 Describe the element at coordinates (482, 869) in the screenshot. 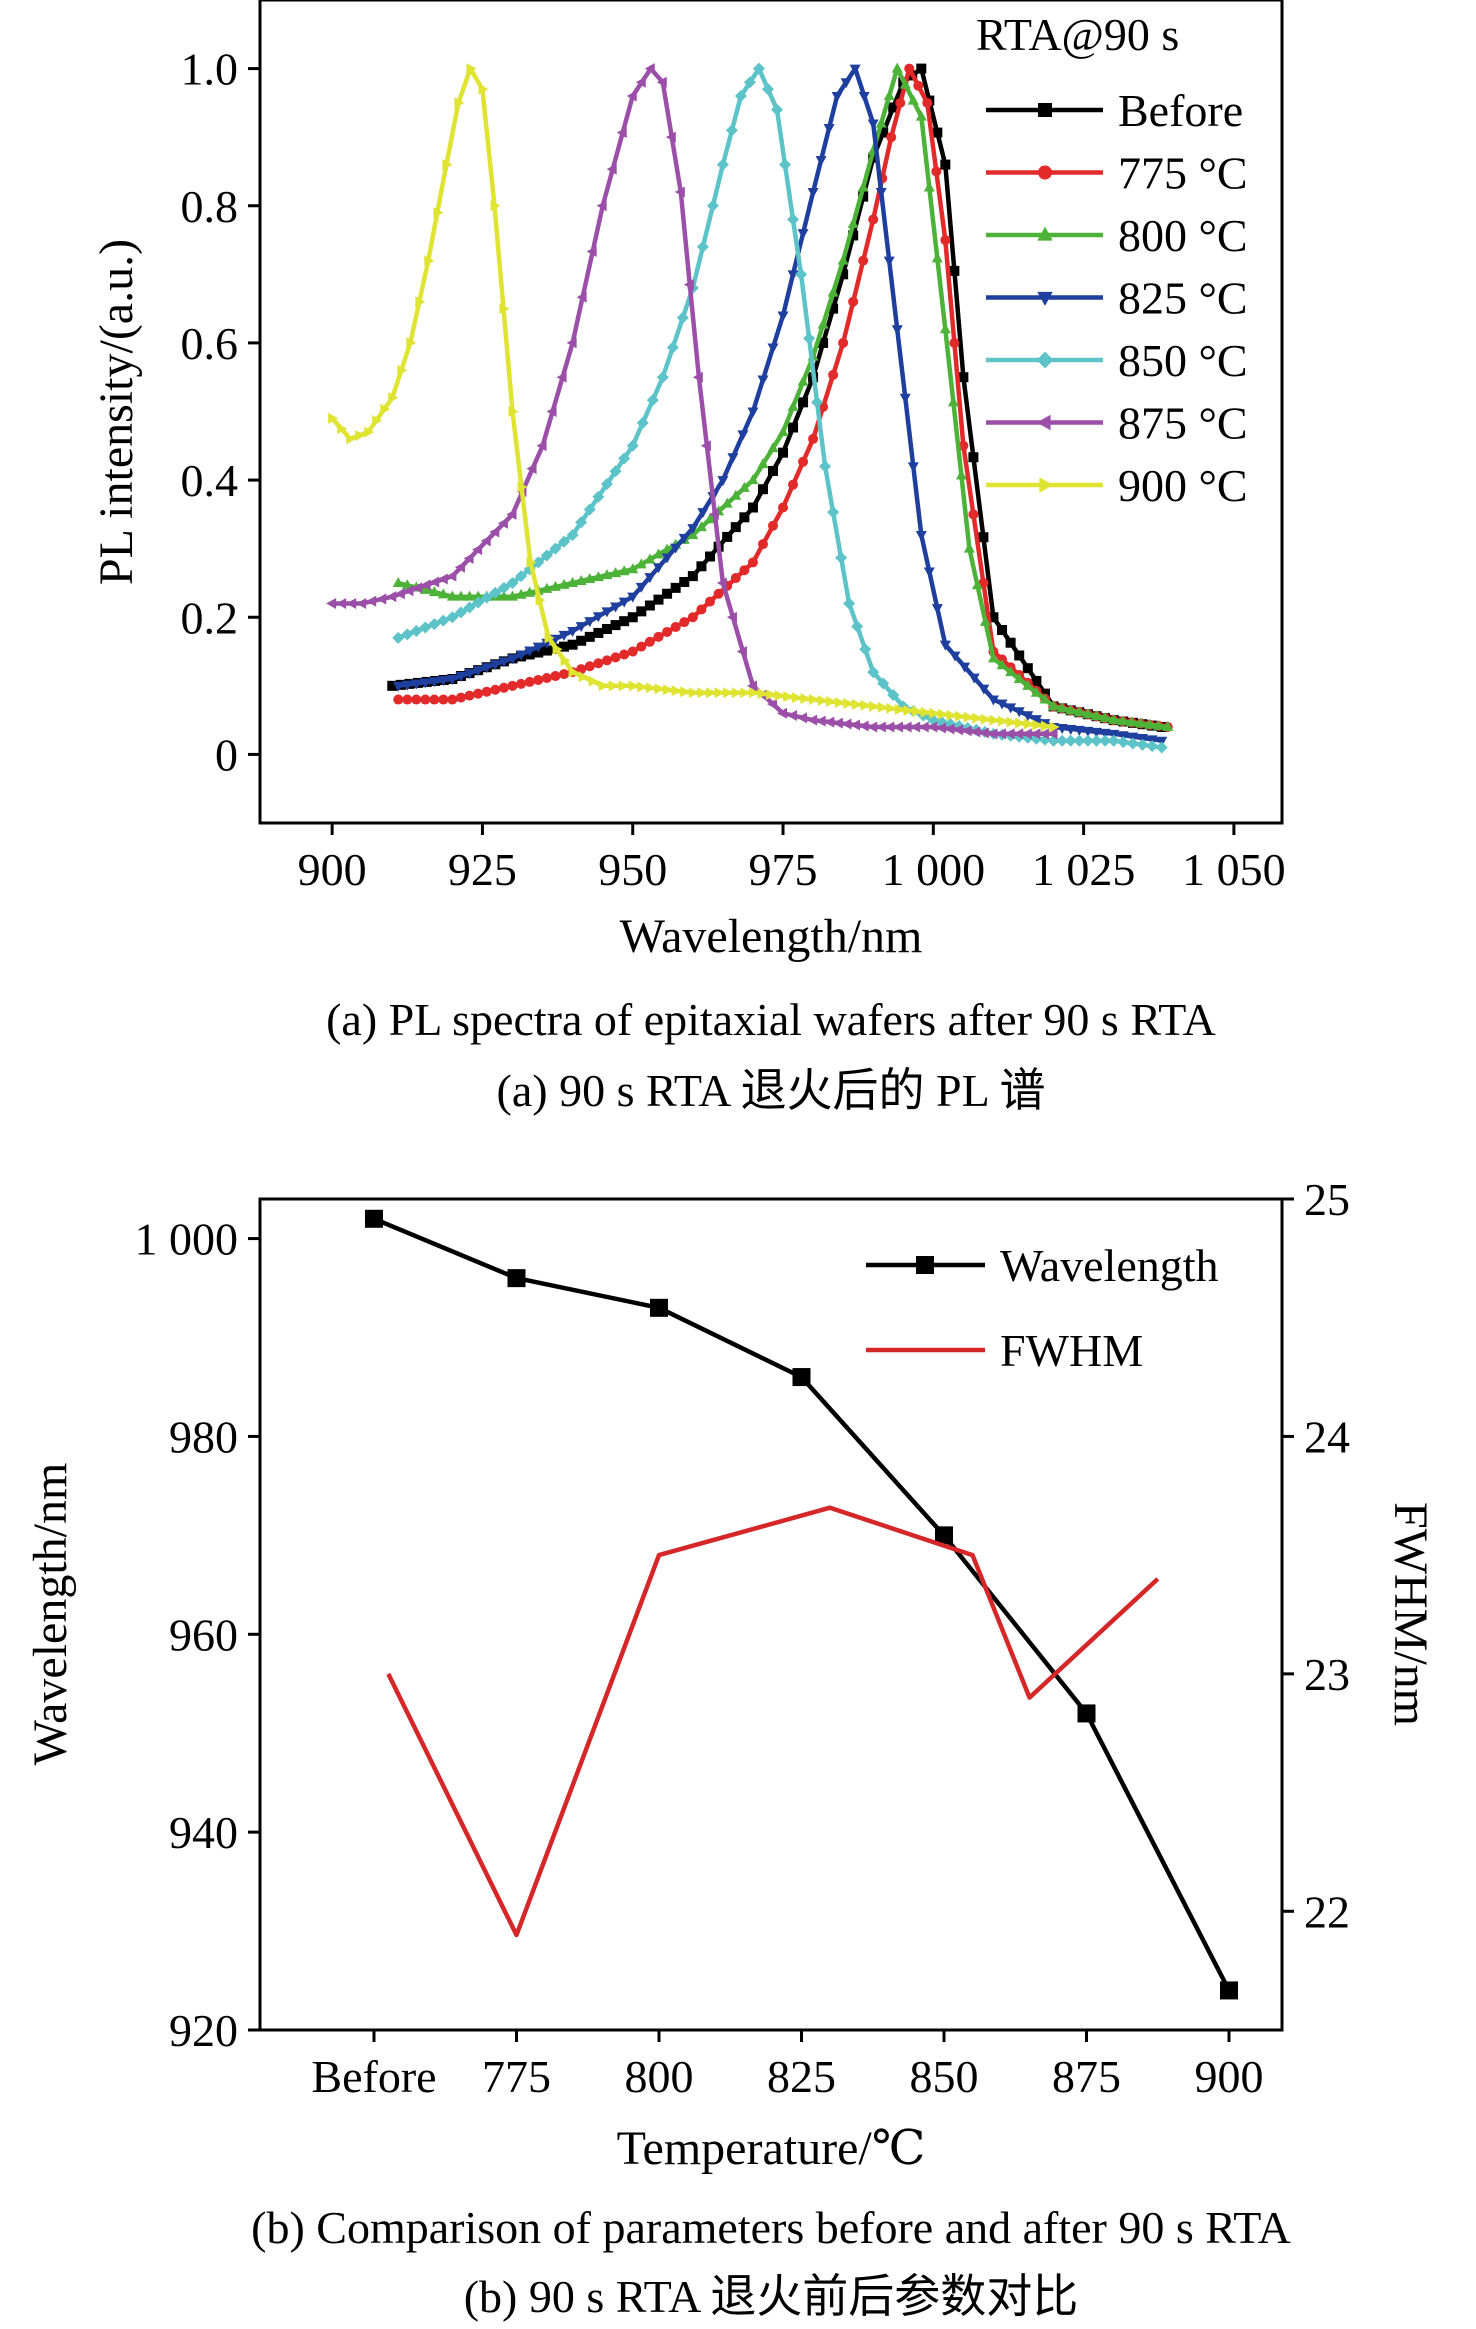

I see `chart-a-xtick-label: 925` at that location.